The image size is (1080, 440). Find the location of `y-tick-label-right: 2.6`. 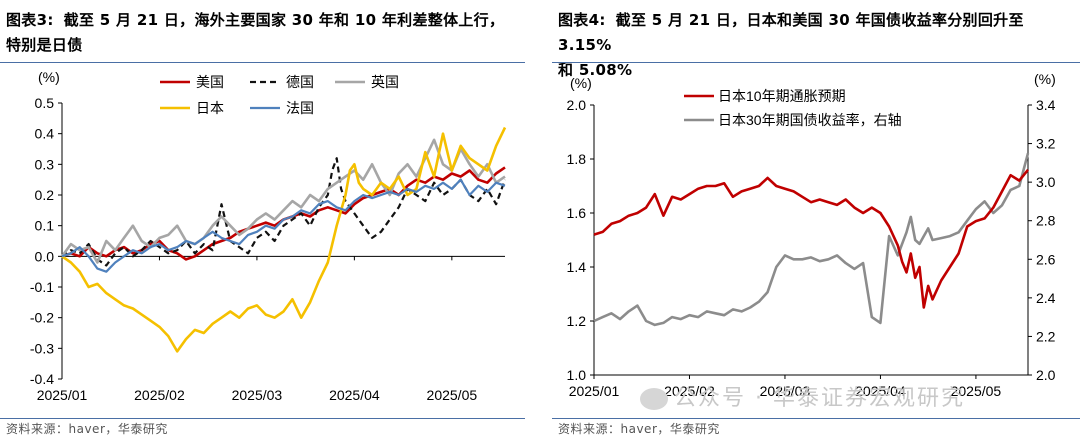

y-tick-label-right: 2.6 is located at coordinates (1046, 259).